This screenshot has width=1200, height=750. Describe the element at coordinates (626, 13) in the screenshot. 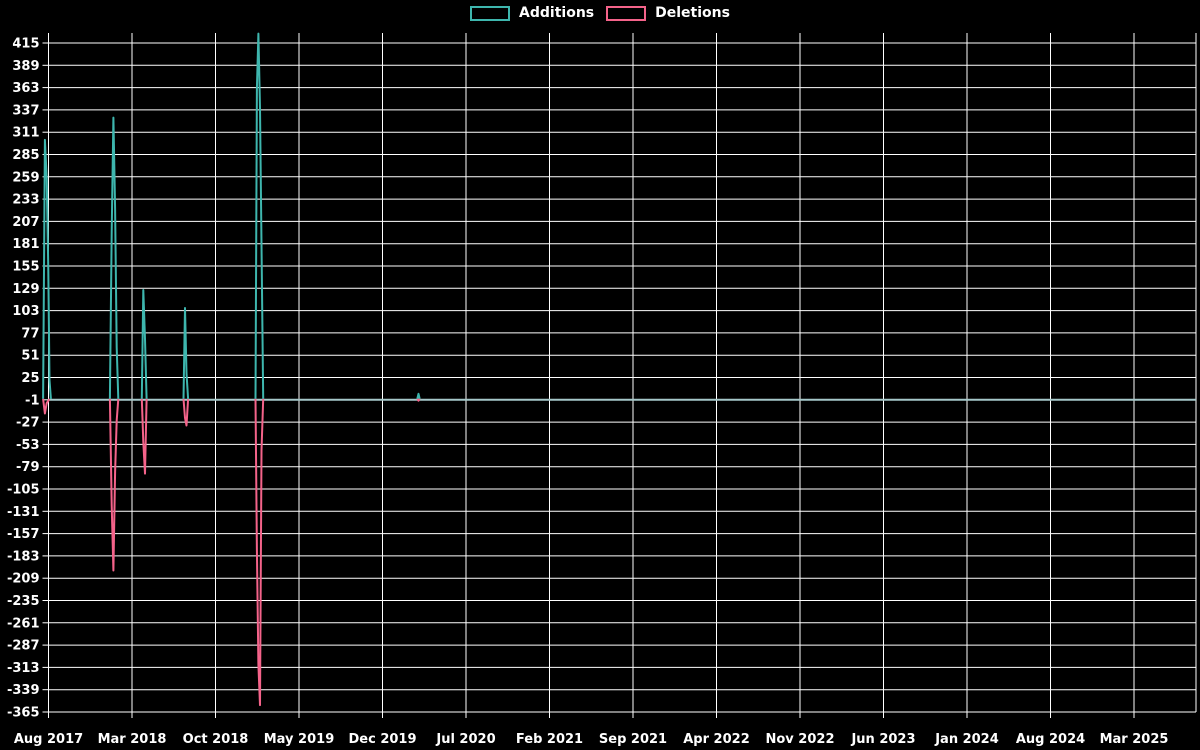

I see `deletions-swatch-icon` at that location.